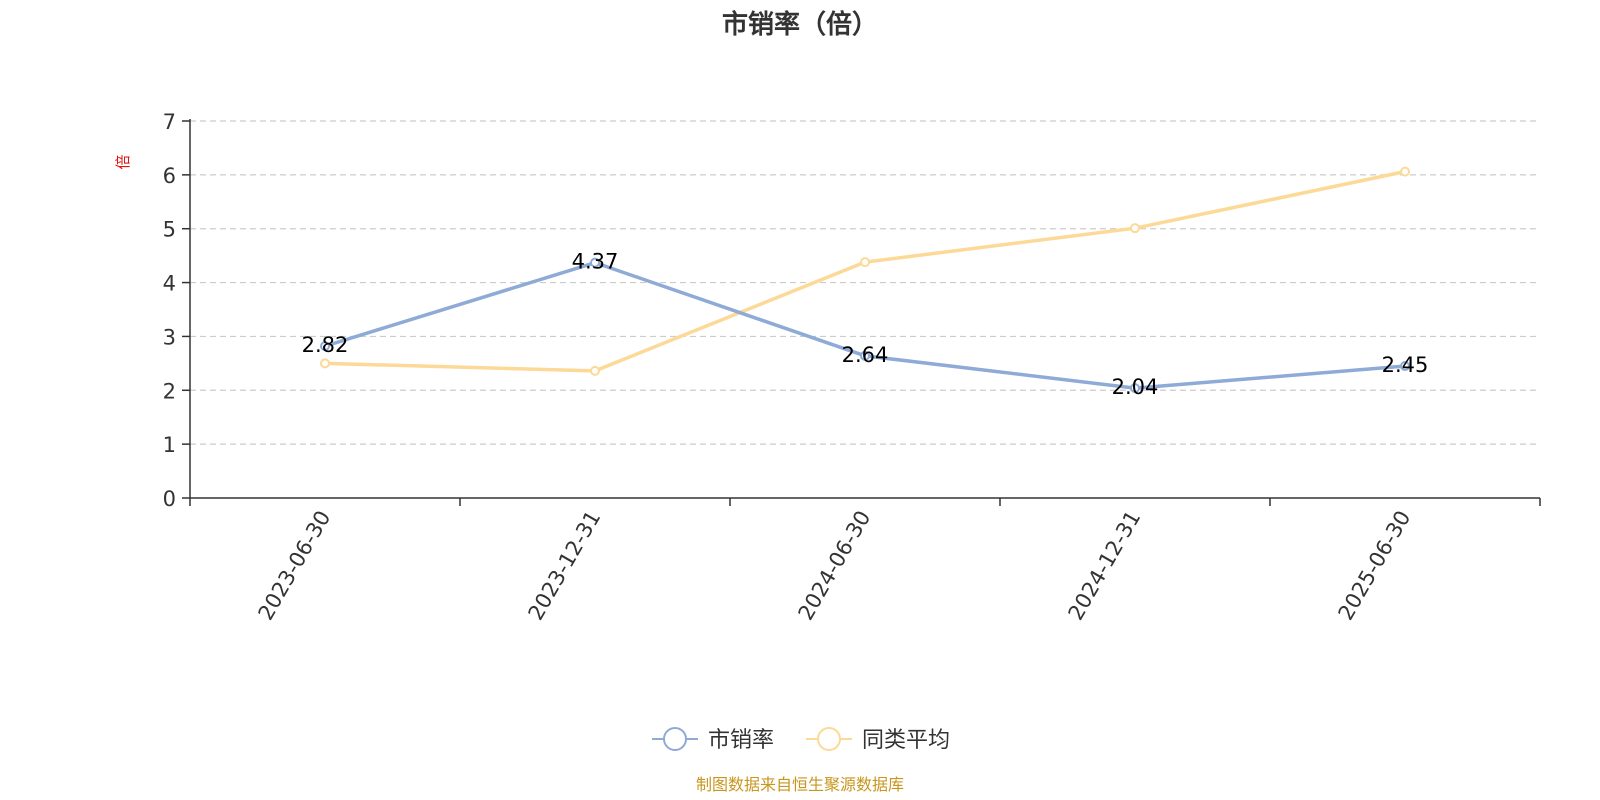 This screenshot has height=800, width=1600. Describe the element at coordinates (123, 161) in the screenshot. I see `y-axis-unit-label: 倍` at that location.